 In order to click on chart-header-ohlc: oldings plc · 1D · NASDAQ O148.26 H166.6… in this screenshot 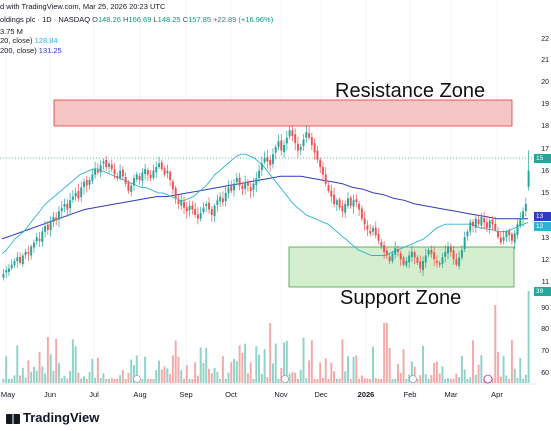, I will do `click(137, 19)`.